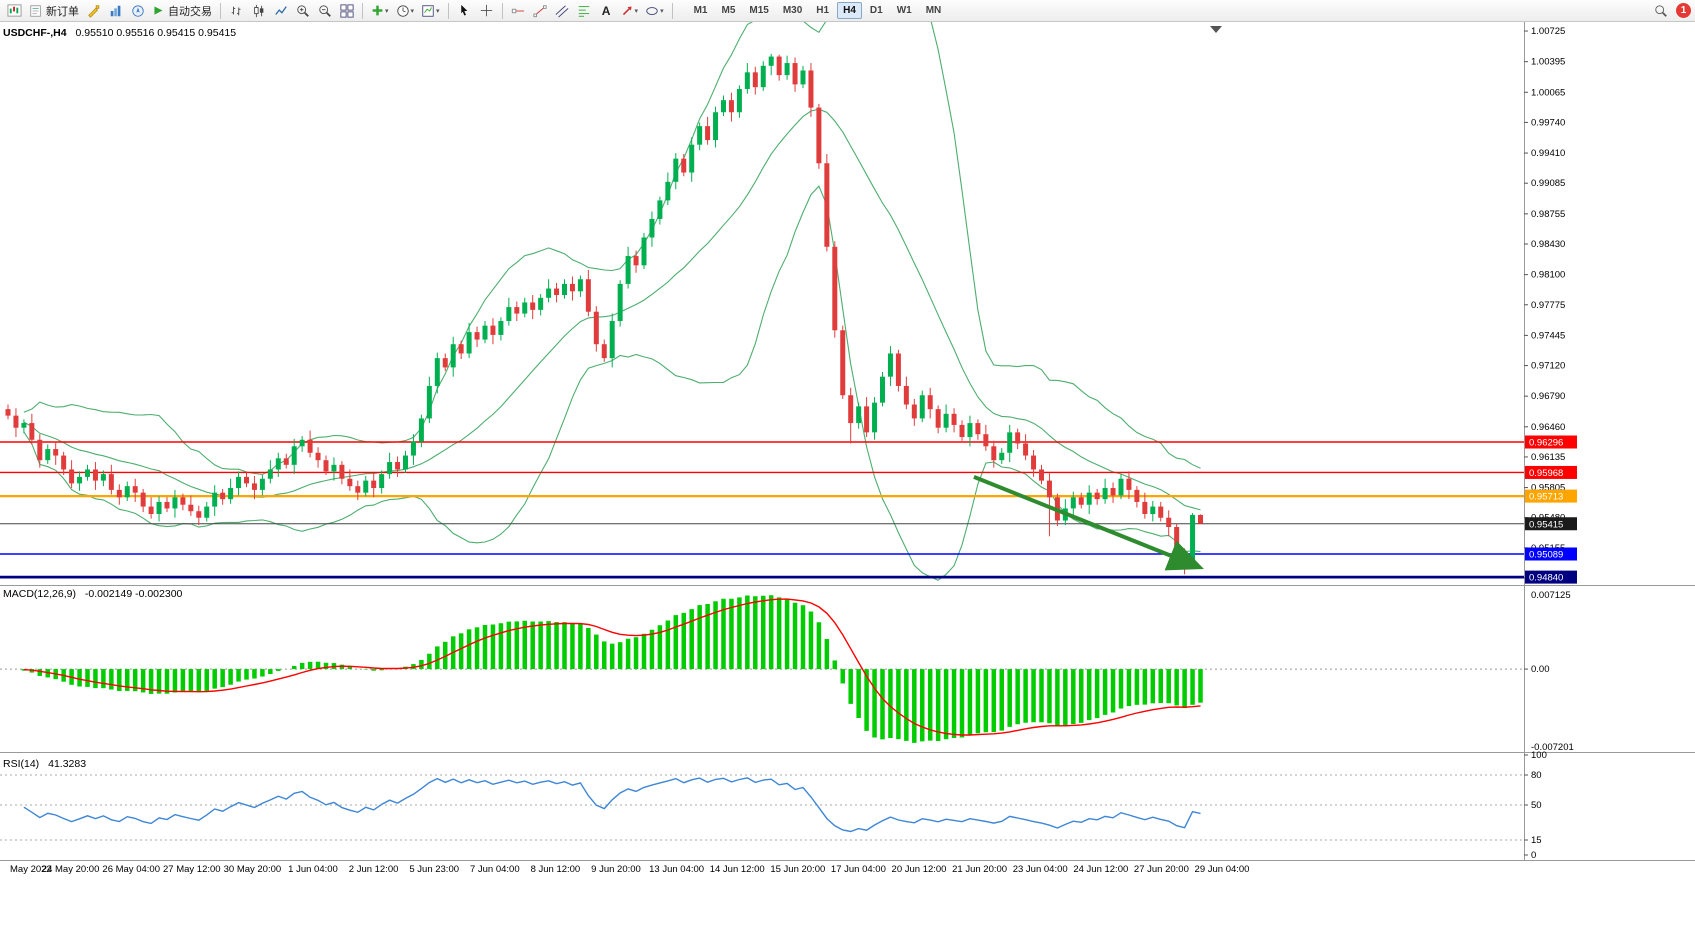 This screenshot has height=943, width=1695. I want to click on macd-scale-min: -0.007201, so click(1552, 747).